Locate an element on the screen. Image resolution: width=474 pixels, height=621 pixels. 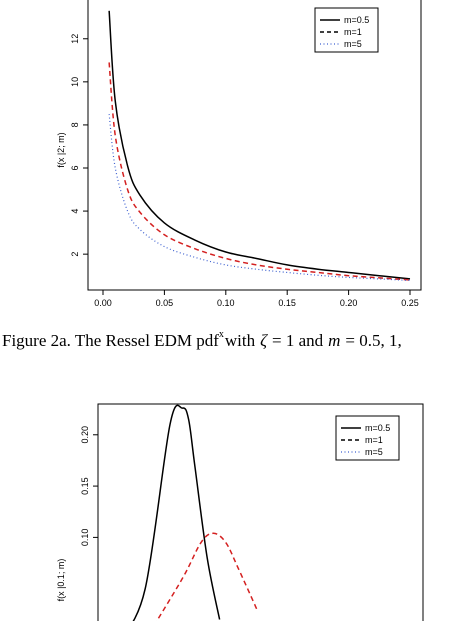
legend-label-m1-top: m=1 is located at coordinates (353, 32).